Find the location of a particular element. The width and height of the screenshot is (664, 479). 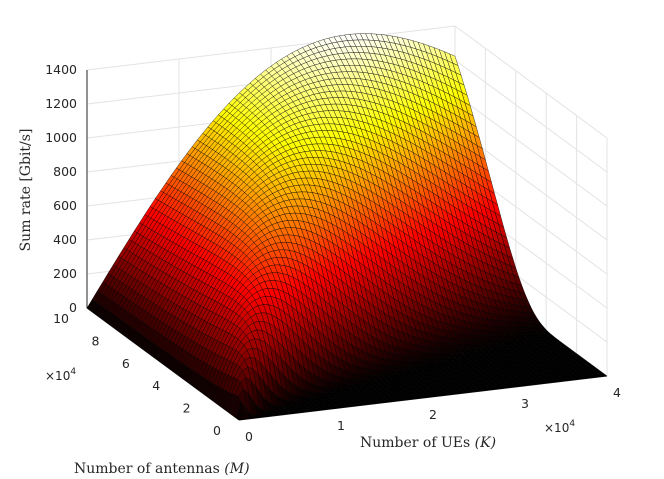

y-multiplier-base: ×10 is located at coordinates (57, 376).